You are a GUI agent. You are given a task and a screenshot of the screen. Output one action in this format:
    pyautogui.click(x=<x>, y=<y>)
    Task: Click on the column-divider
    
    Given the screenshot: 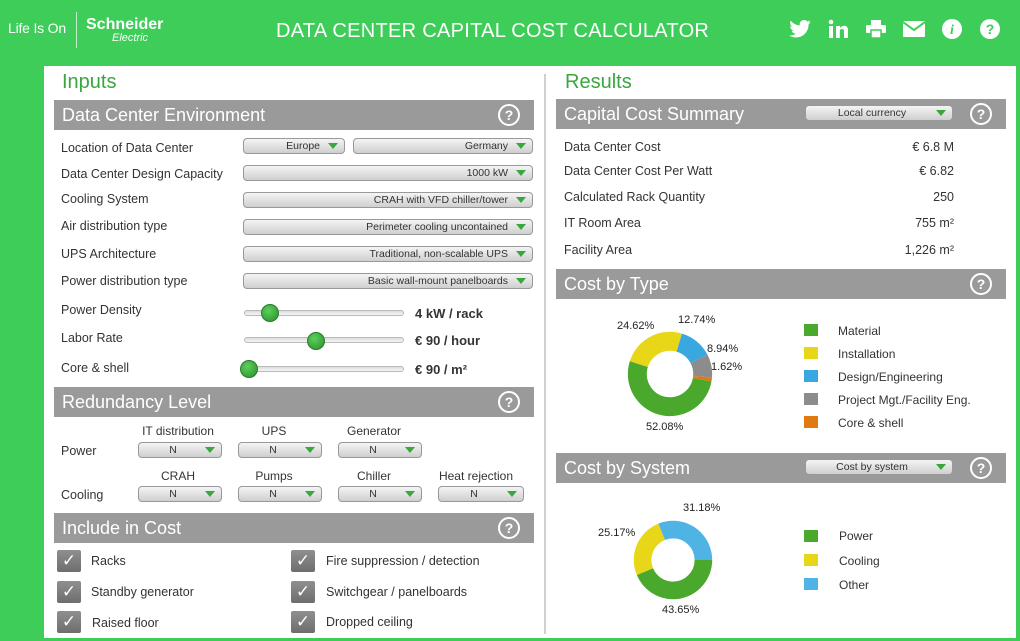 What is the action you would take?
    pyautogui.click(x=545, y=354)
    